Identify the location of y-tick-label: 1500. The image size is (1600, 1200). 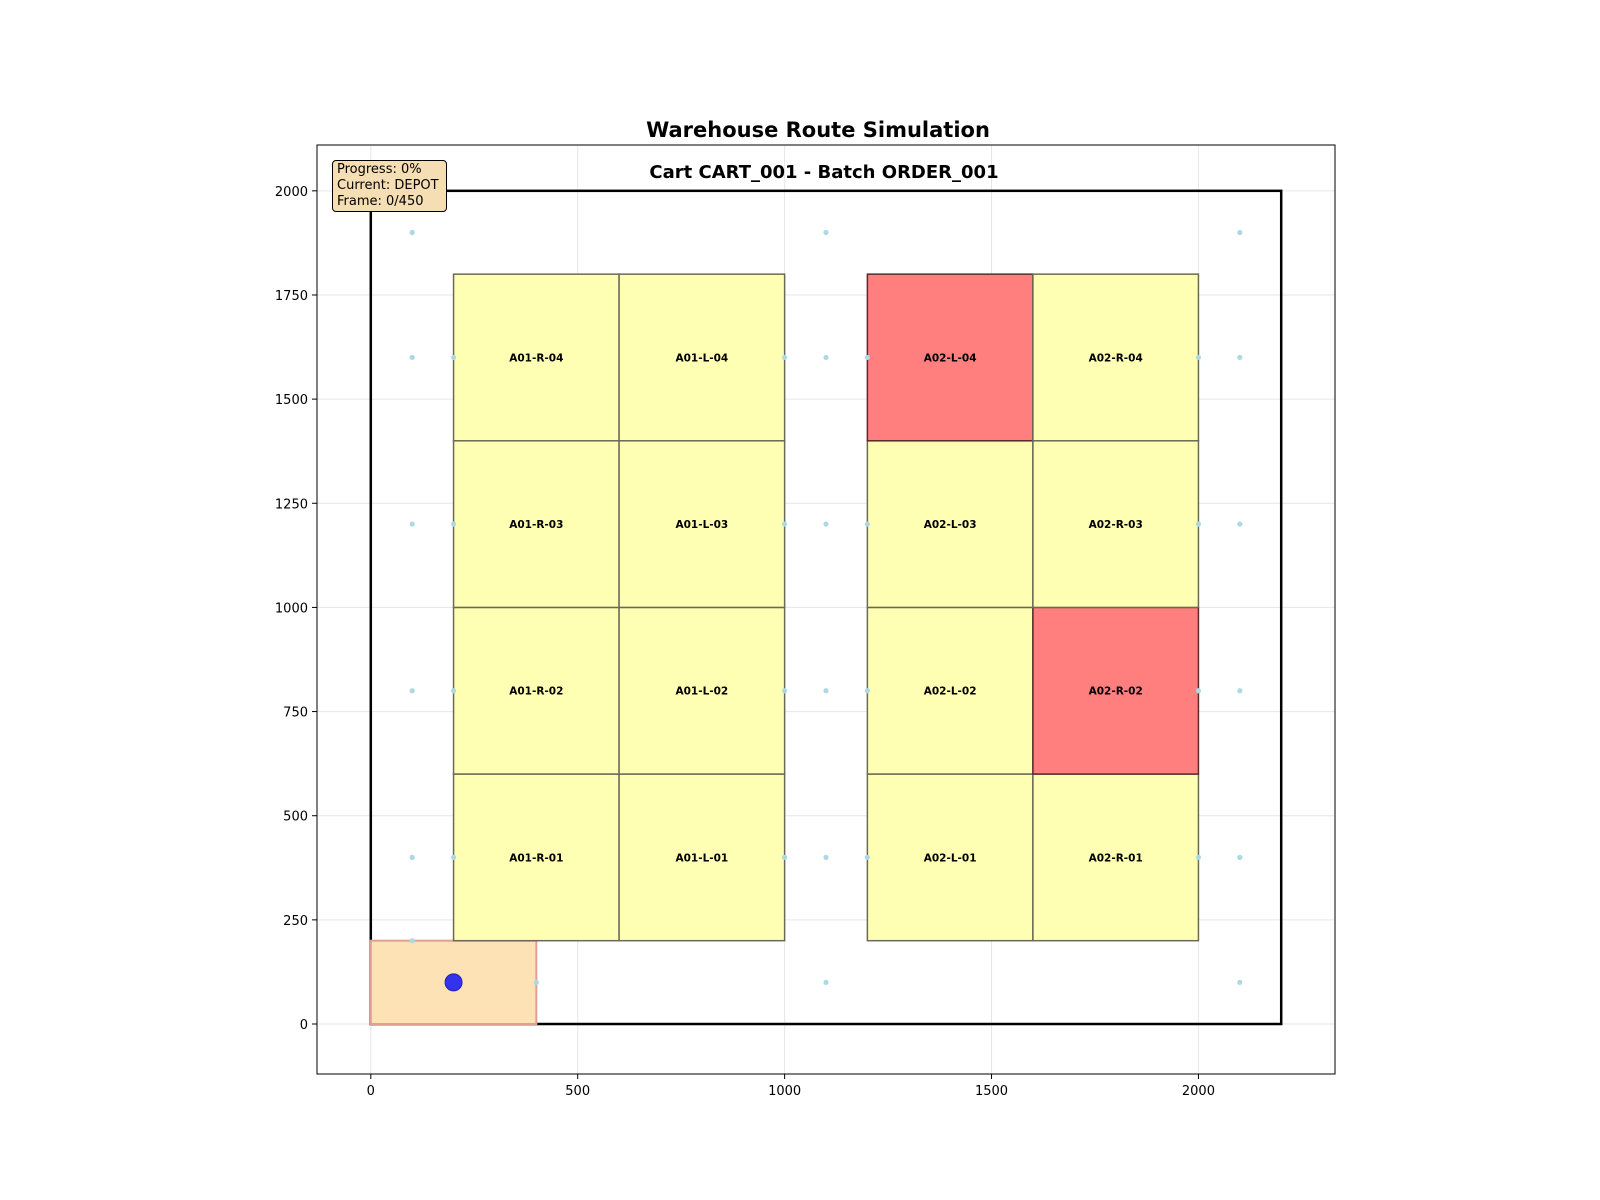
(291, 400).